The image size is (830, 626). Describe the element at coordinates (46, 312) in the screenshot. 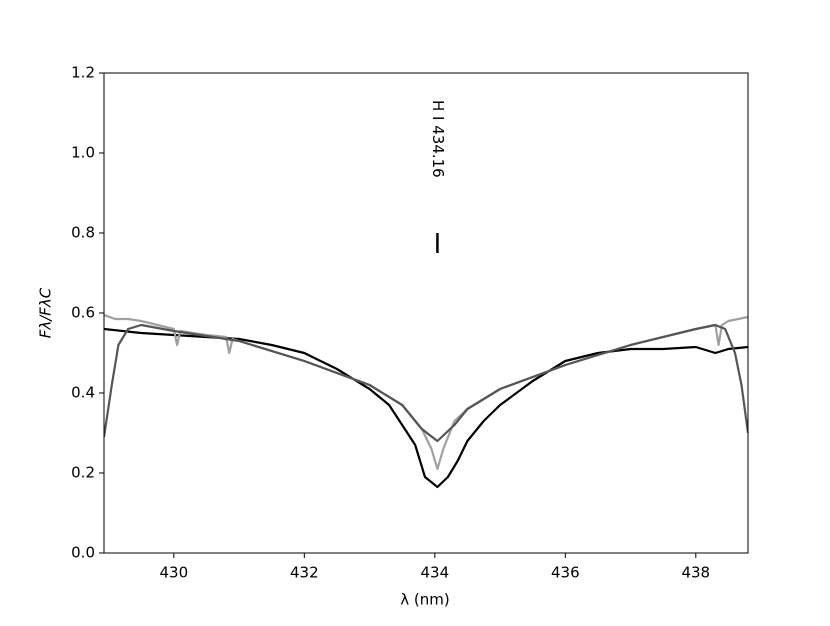

I see `y-axis-label: Fλ/FλC` at that location.